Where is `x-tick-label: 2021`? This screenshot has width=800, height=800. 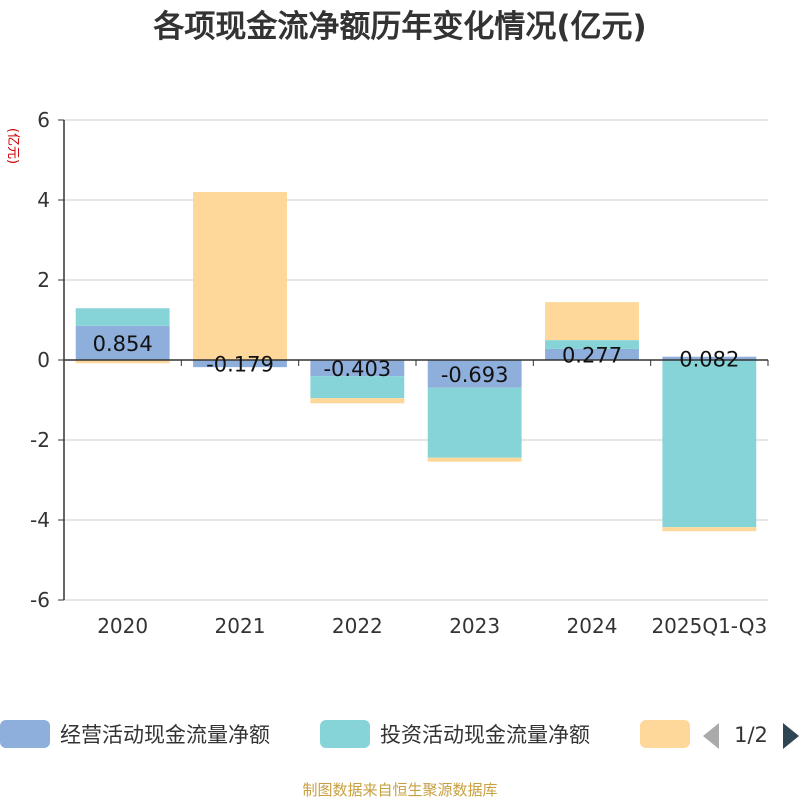 x-tick-label: 2021 is located at coordinates (240, 626).